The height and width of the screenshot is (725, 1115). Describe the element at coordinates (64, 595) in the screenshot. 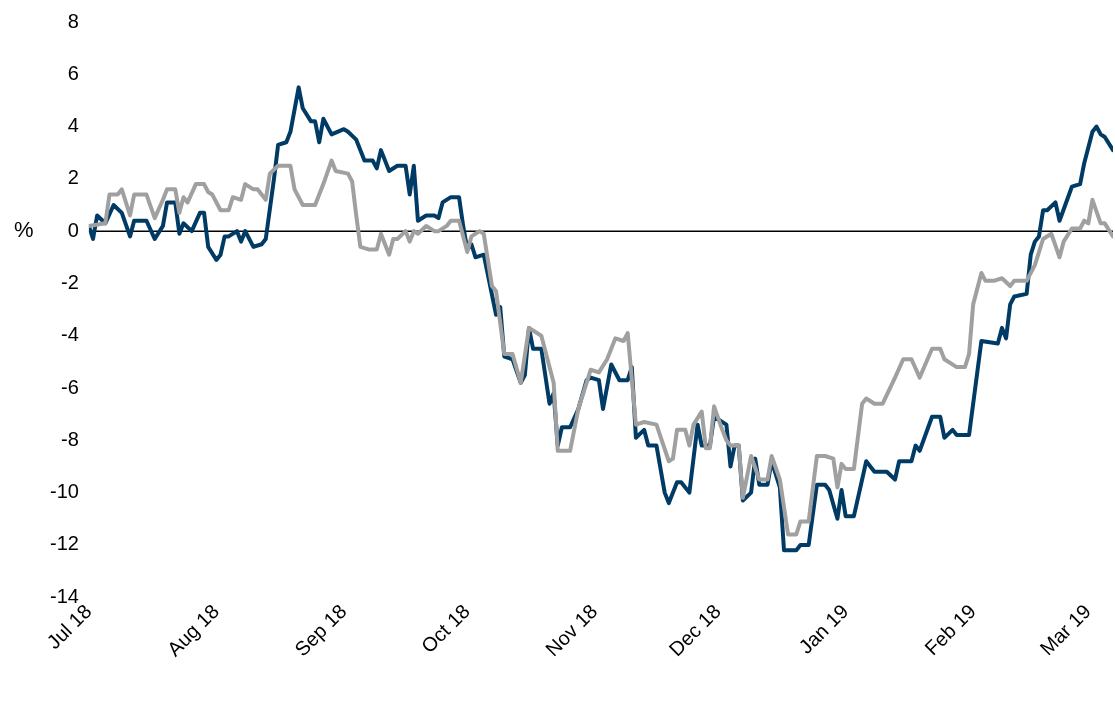

I see `y-tick-label: -14` at that location.